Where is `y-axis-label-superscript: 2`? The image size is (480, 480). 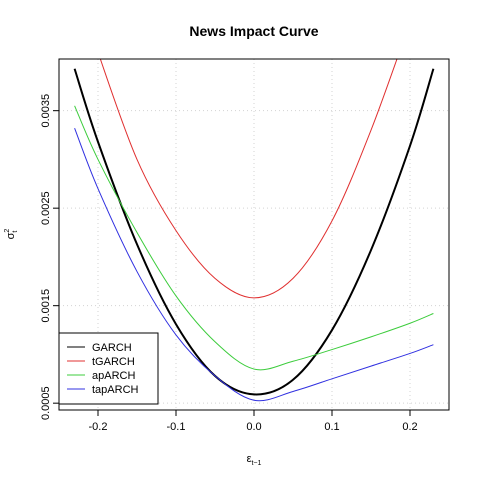 y-axis-label-superscript: 2 is located at coordinates (7, 231).